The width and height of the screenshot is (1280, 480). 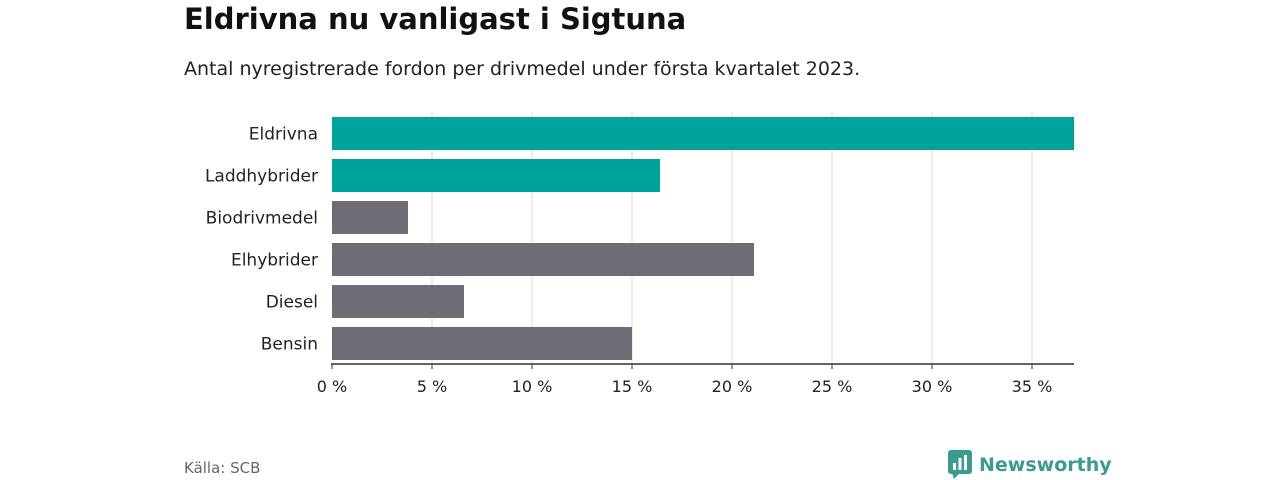 What do you see at coordinates (432, 386) in the screenshot?
I see `x-tick-label: 5 %` at bounding box center [432, 386].